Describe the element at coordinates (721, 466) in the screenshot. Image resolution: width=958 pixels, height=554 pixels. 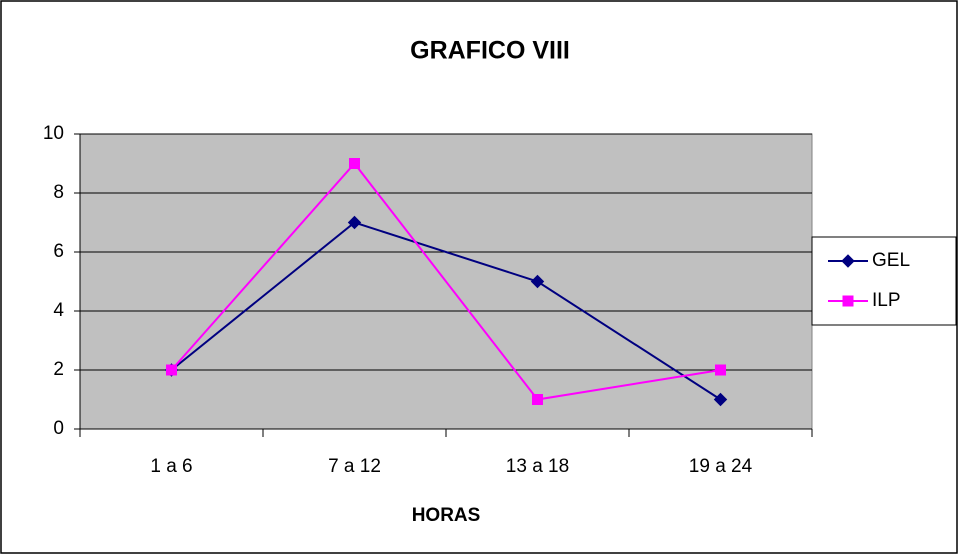
I see `x-tick-label: 19 a 24` at that location.